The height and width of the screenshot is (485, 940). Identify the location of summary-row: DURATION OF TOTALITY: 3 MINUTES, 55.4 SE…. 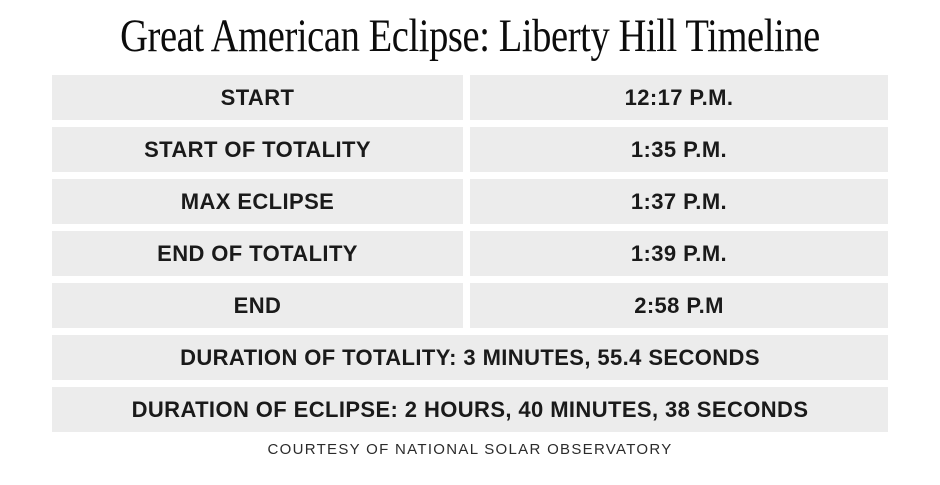
(470, 357).